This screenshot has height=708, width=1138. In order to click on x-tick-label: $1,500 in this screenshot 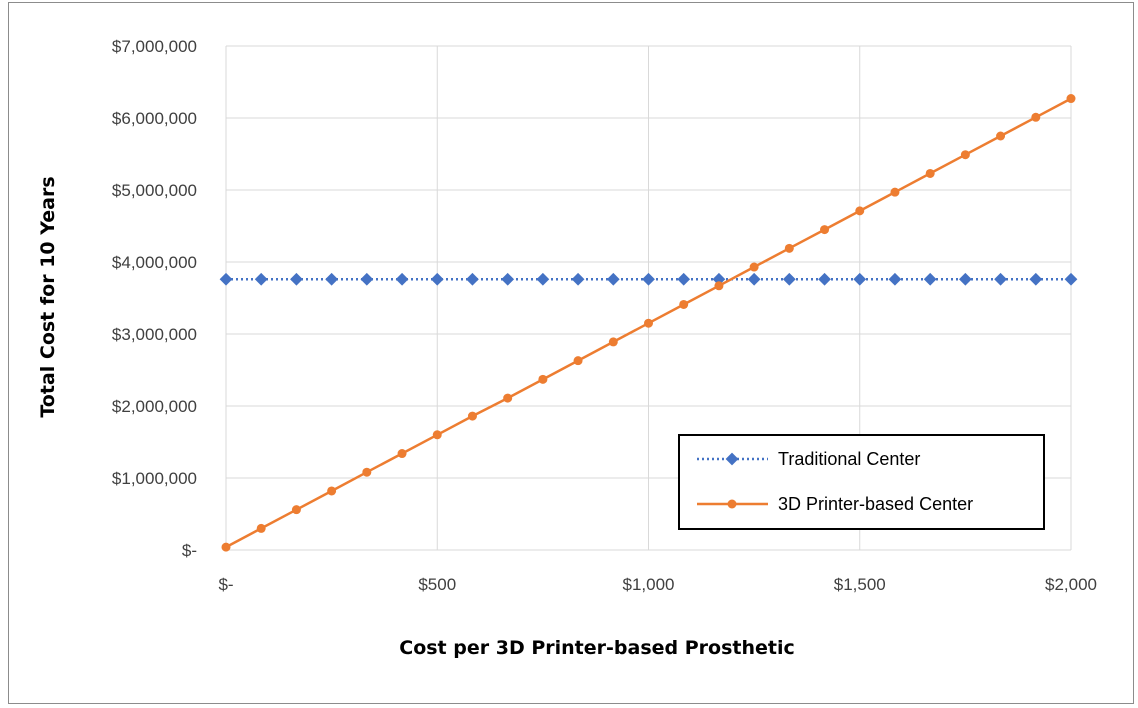, I will do `click(860, 584)`.